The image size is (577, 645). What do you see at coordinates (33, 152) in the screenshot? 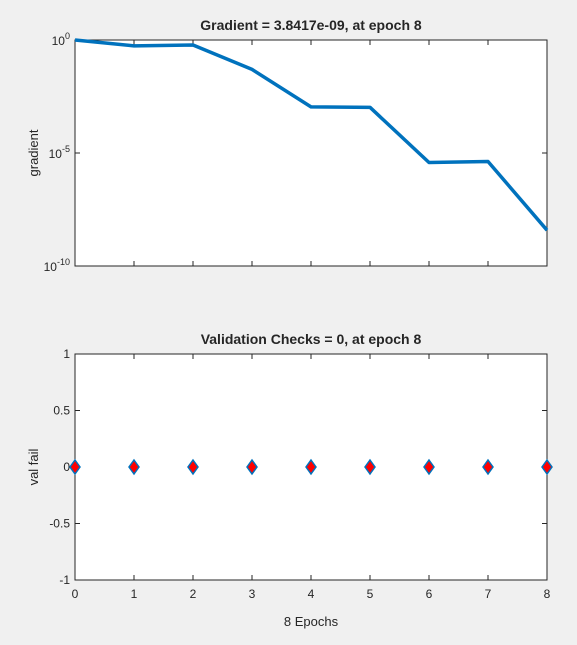
I see `gradient-ylabel: gradient` at bounding box center [33, 152].